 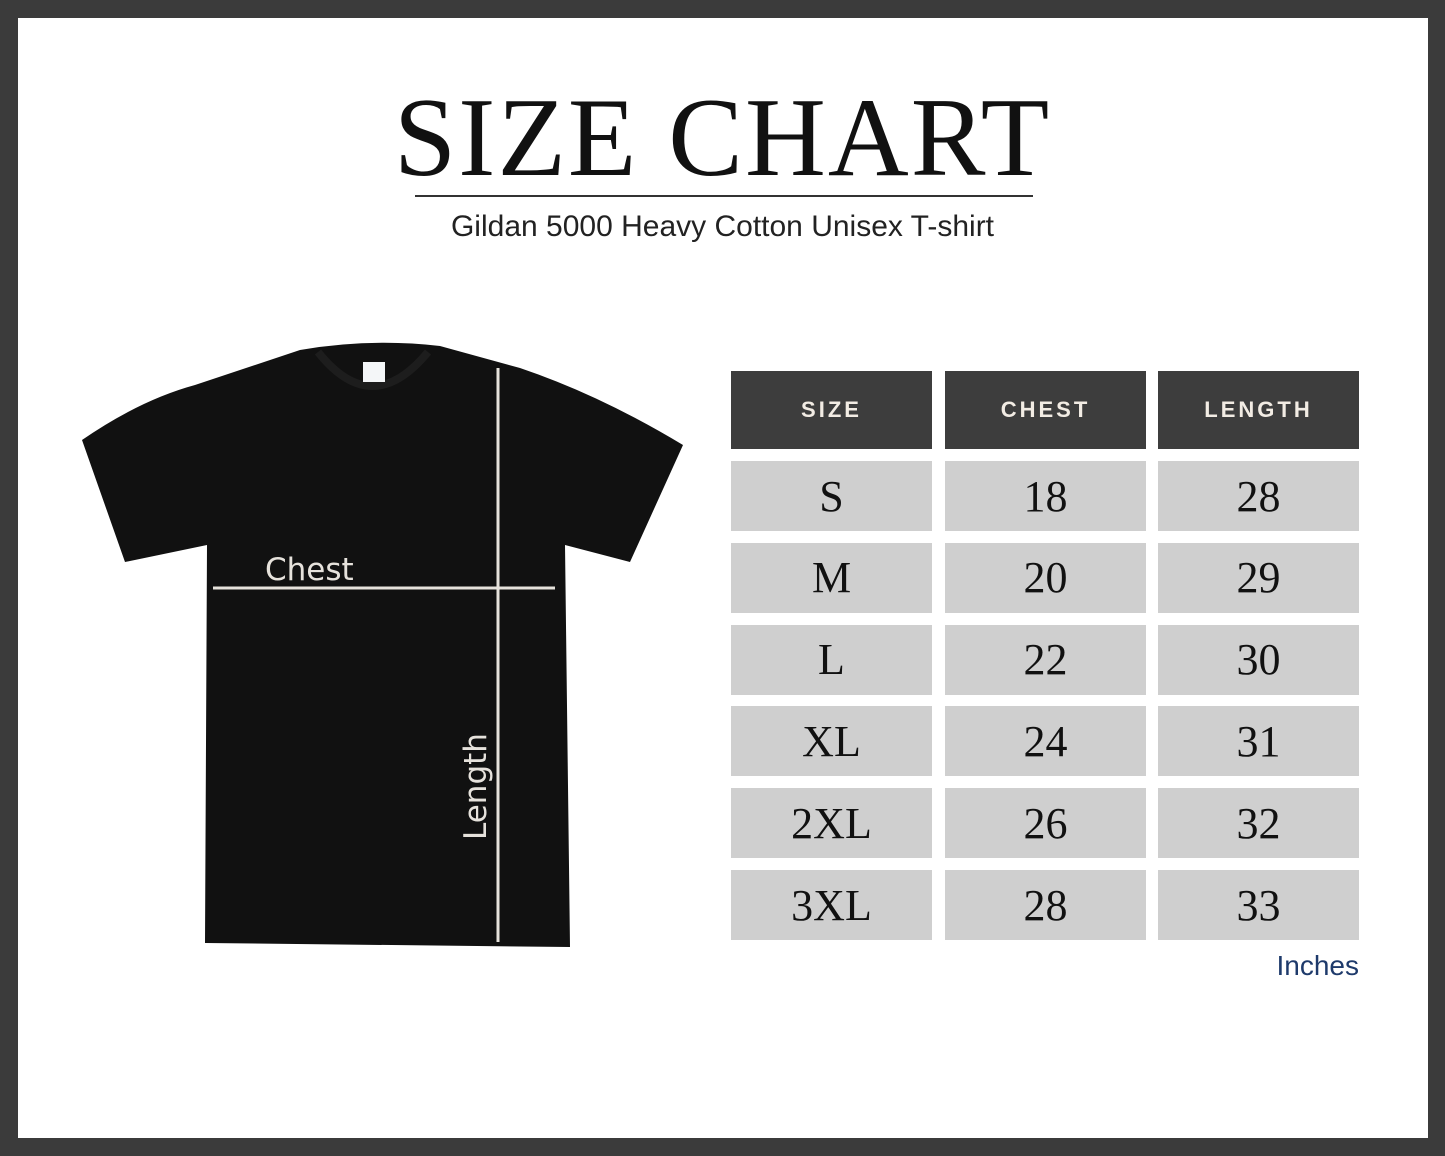 I want to click on tshirt-tag, so click(x=374, y=372).